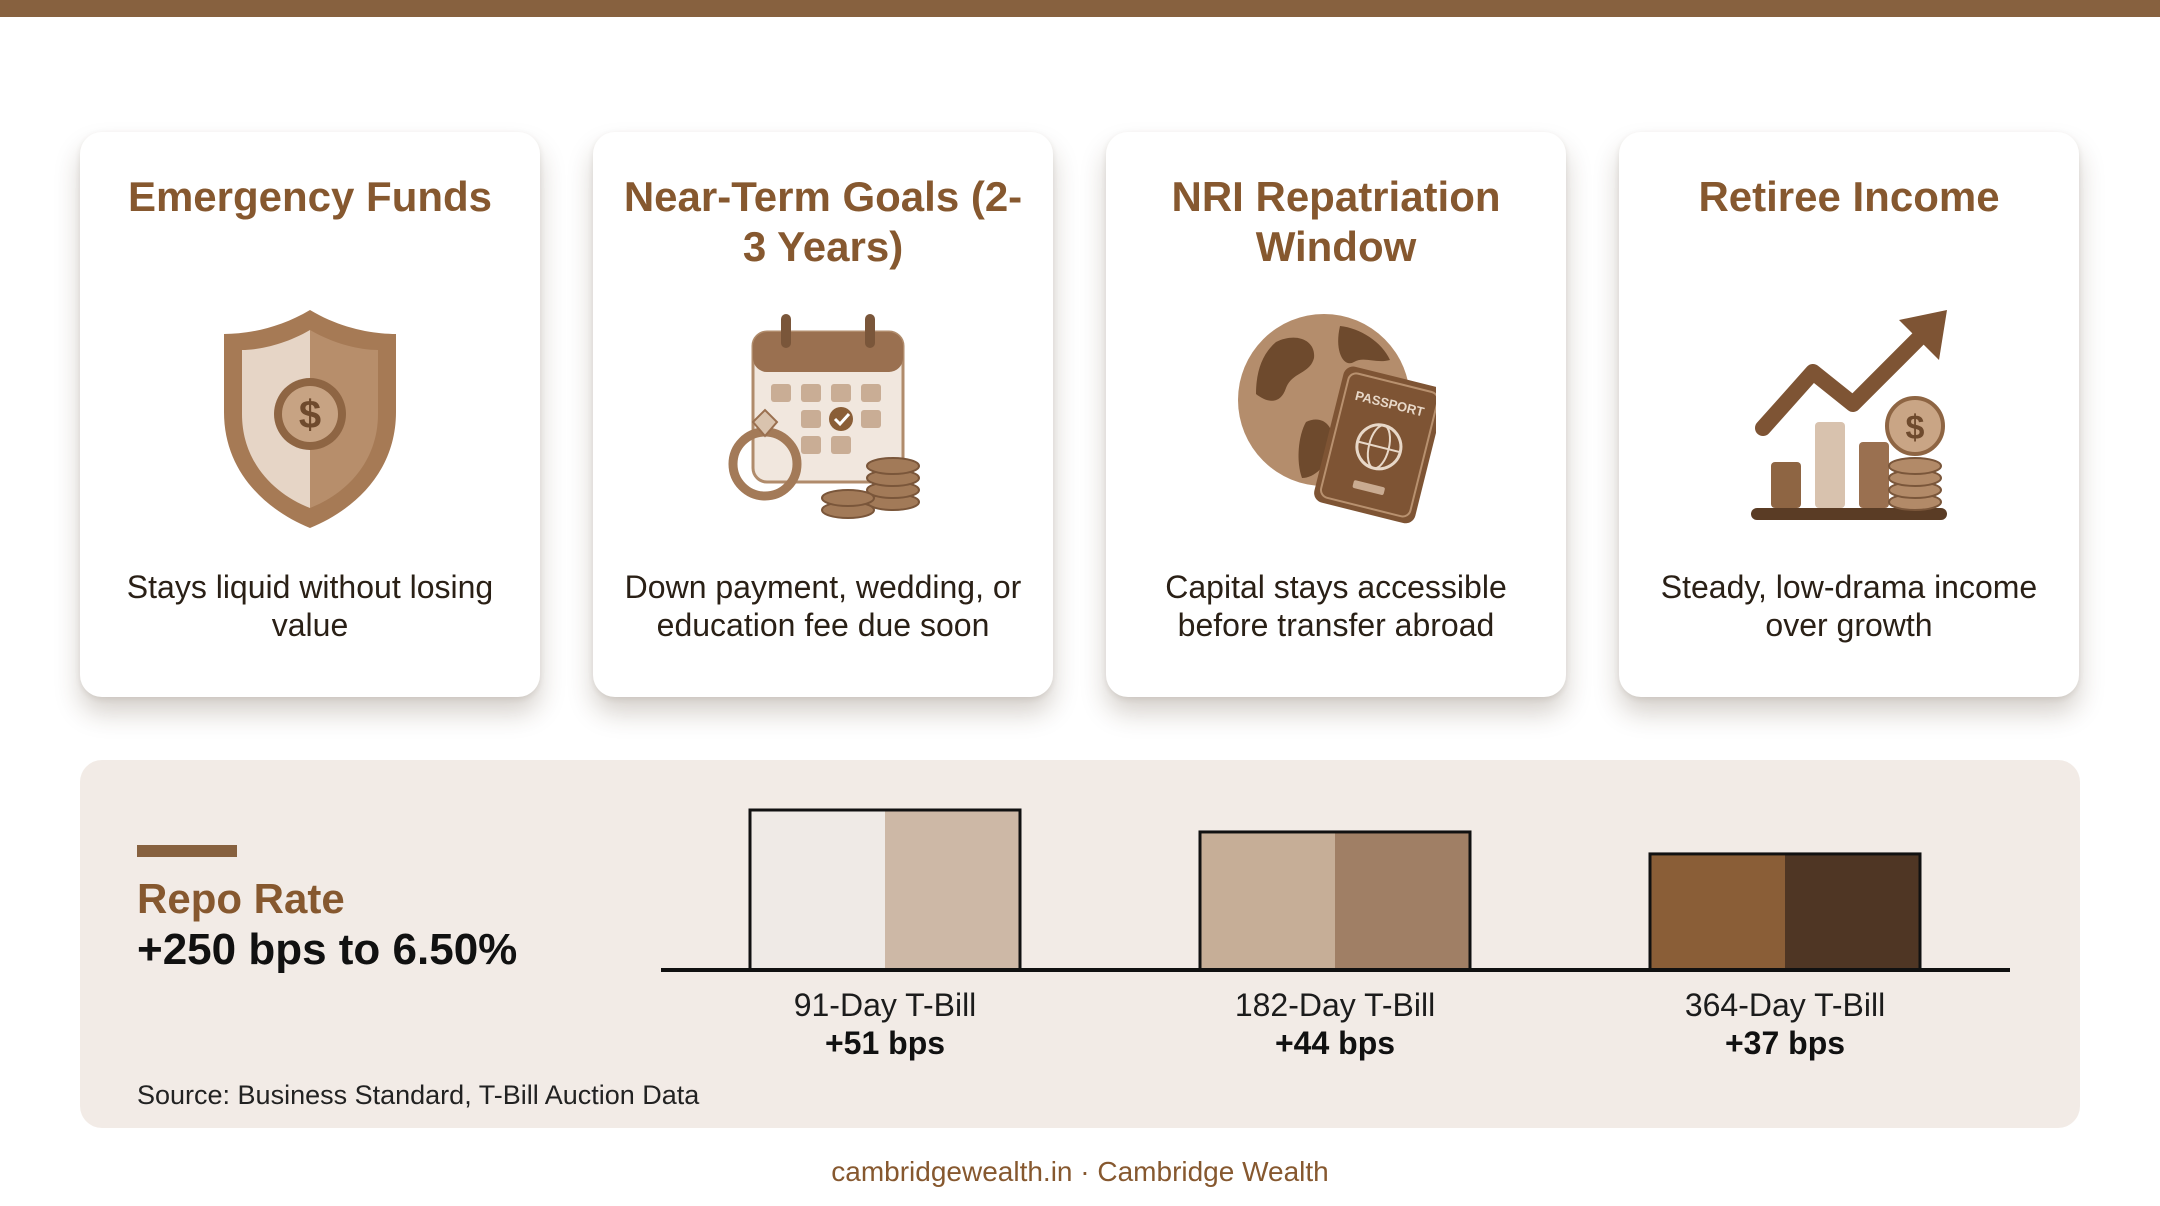 The image size is (2160, 1206). I want to click on growth-chart-coins-icon: $, so click(1849, 415).